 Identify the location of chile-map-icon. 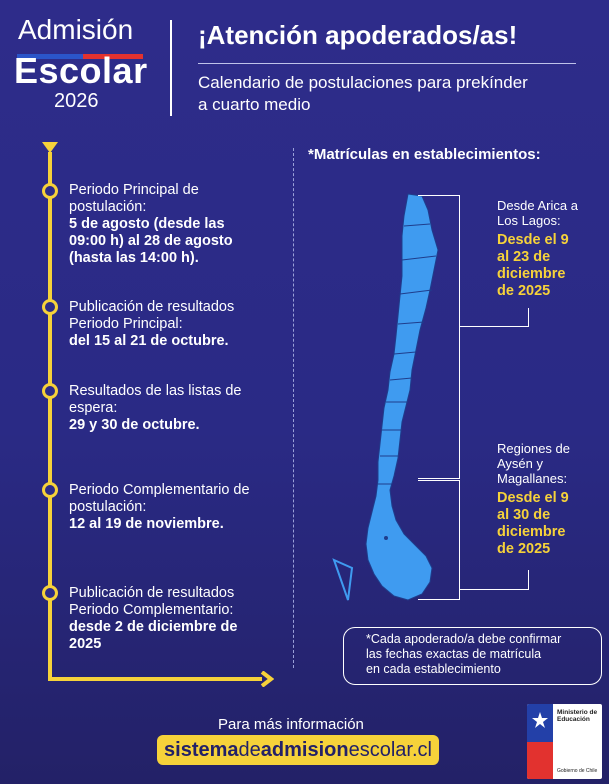
(385, 397).